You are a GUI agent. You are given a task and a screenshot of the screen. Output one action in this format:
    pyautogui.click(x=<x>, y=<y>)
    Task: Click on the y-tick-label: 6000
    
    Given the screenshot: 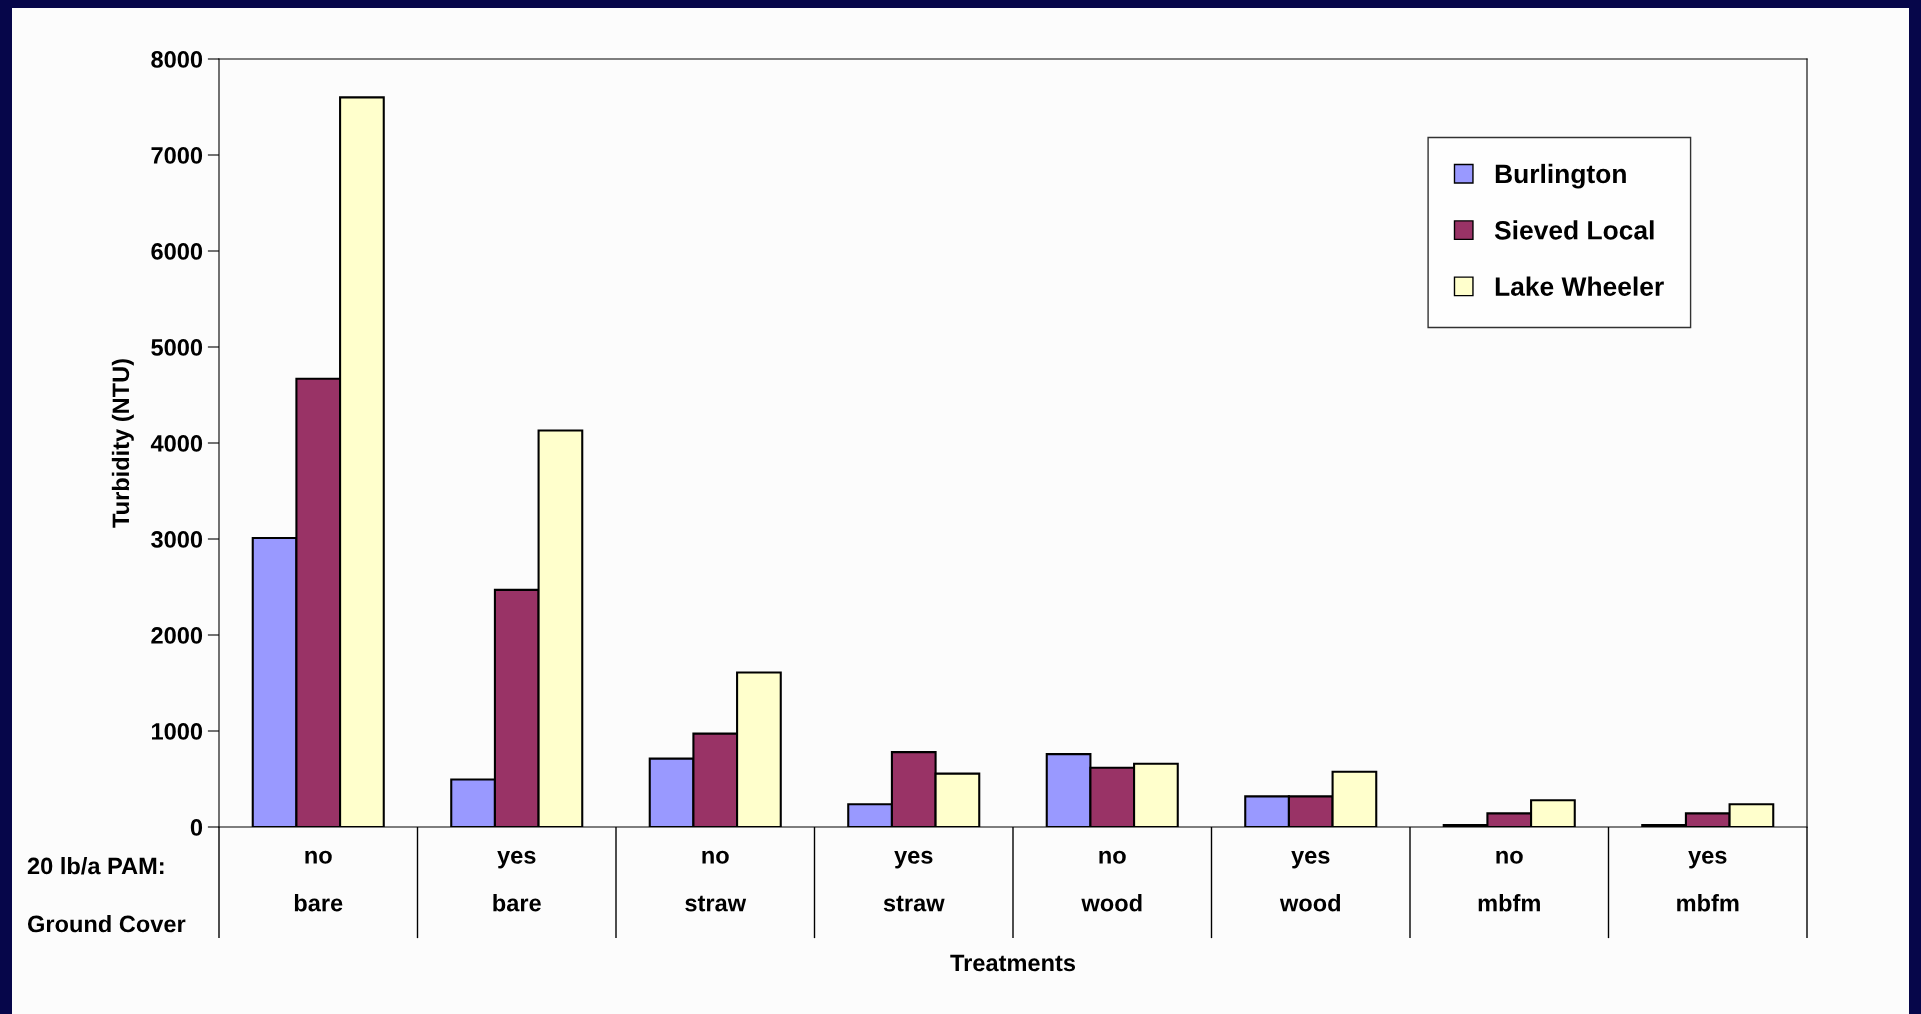 What is the action you would take?
    pyautogui.click(x=177, y=251)
    